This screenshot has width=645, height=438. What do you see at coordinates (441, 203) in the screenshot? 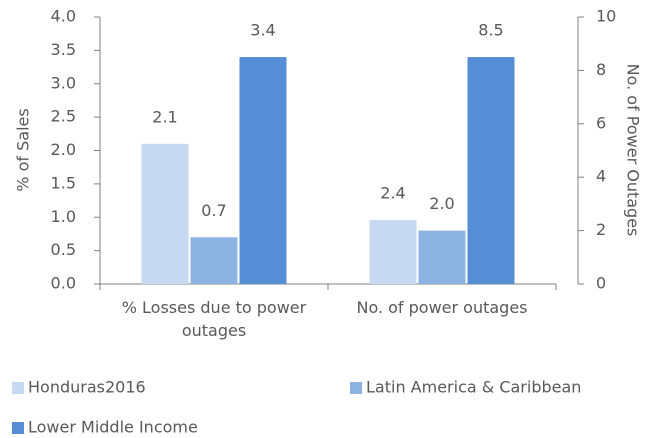
I see `data-label: 2.0` at bounding box center [441, 203].